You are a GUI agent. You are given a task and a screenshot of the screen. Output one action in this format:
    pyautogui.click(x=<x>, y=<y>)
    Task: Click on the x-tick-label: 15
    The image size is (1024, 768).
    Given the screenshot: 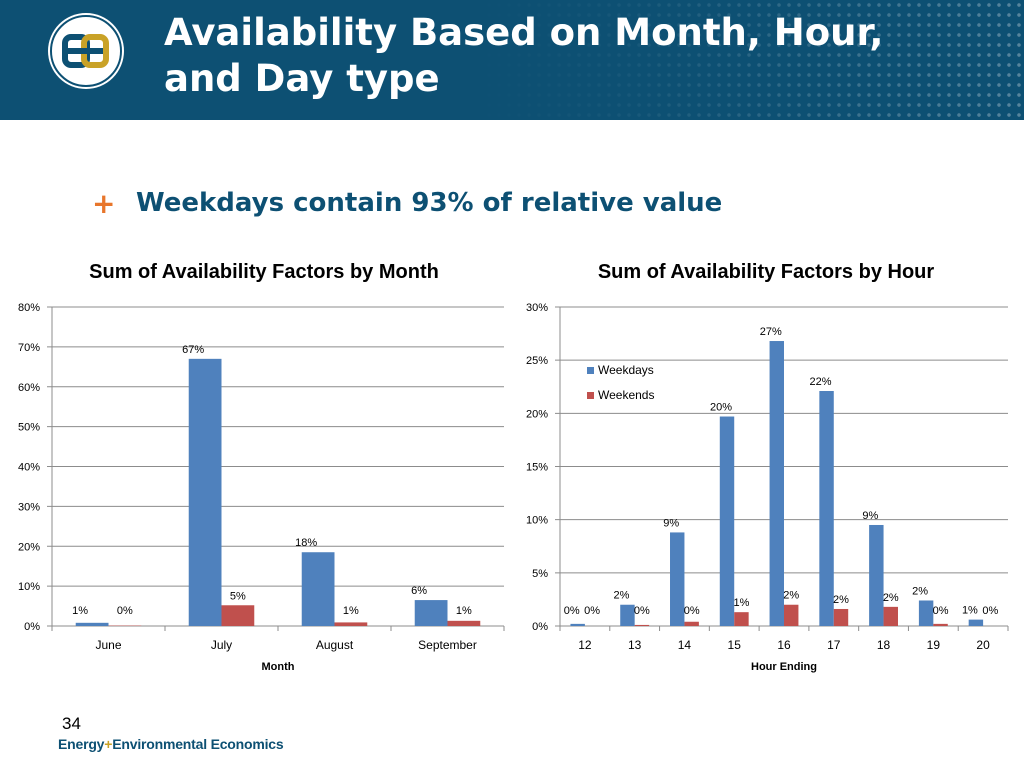 What is the action you would take?
    pyautogui.click(x=735, y=645)
    